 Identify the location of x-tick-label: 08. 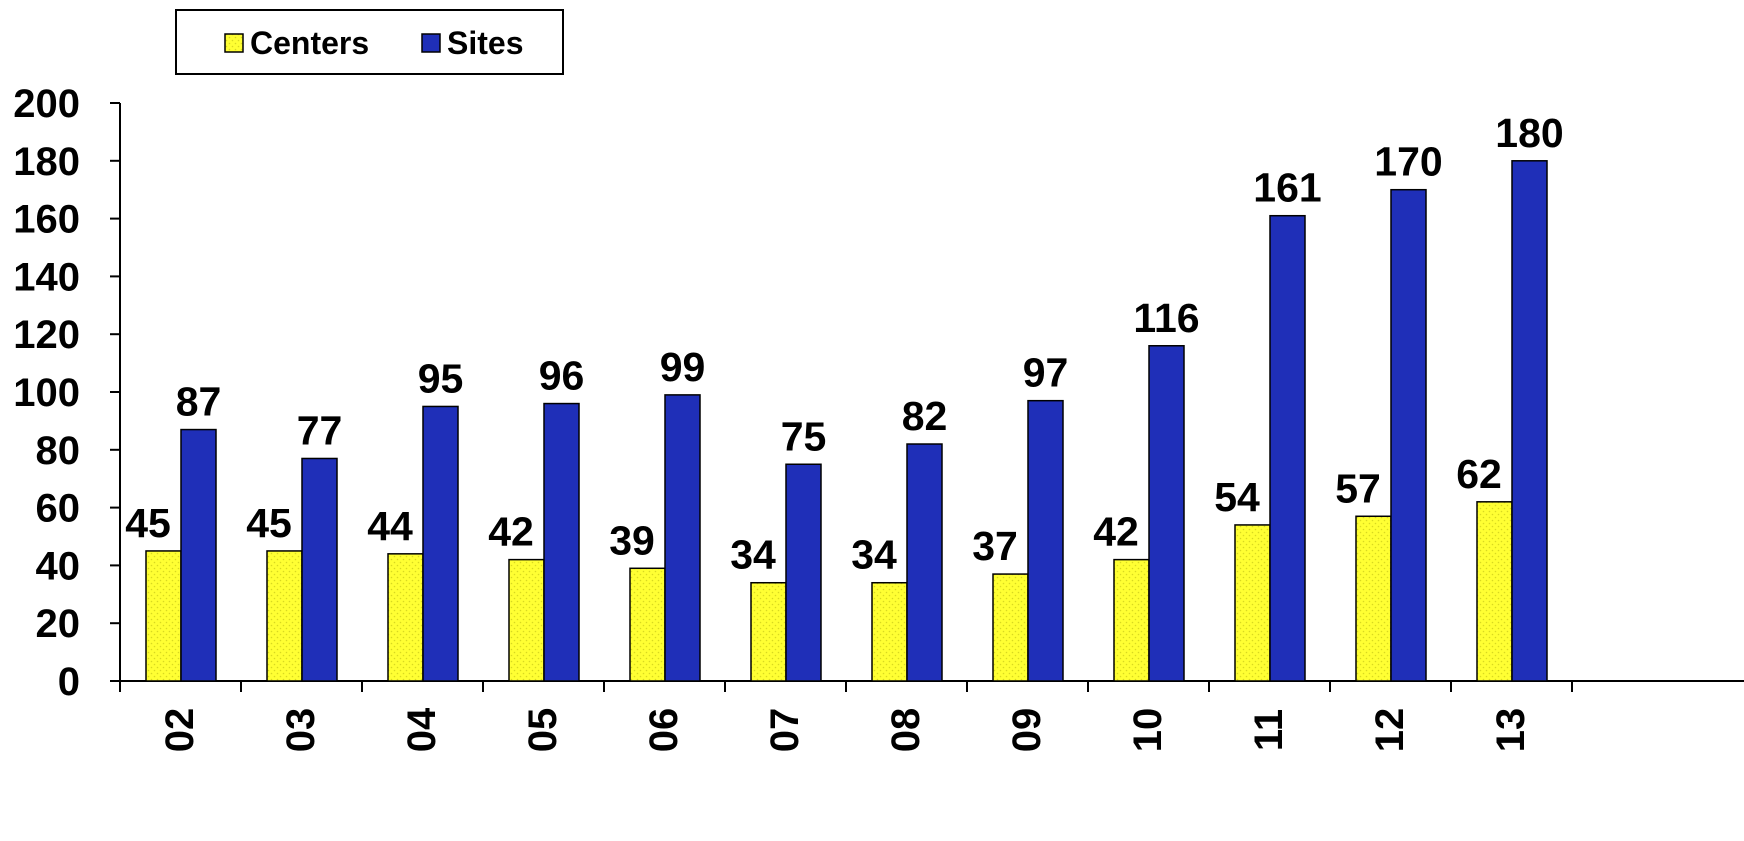
(906, 730).